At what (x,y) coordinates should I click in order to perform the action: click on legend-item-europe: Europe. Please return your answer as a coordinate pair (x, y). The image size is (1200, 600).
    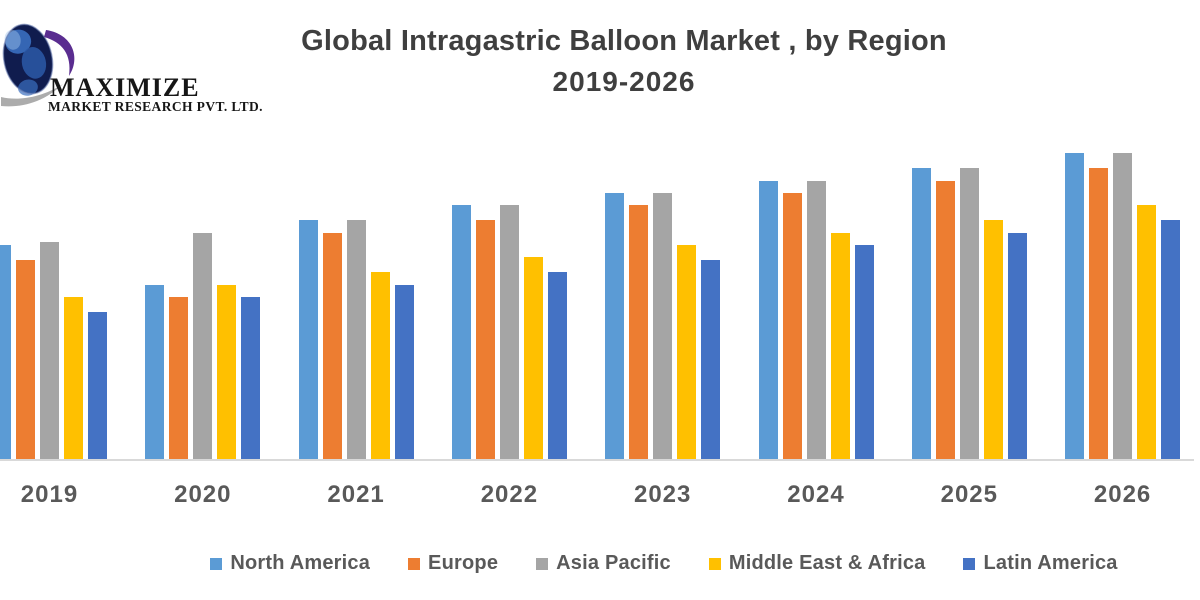
    Looking at the image, I should click on (453, 563).